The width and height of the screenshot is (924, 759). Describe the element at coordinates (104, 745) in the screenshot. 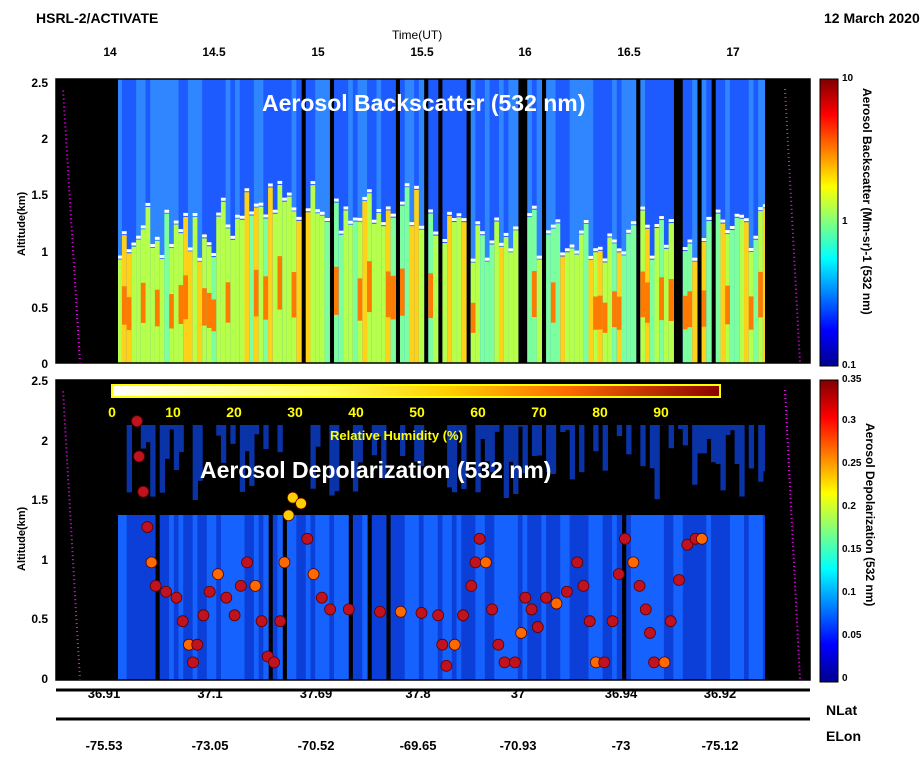

I see `elon-tick: -75.53` at that location.